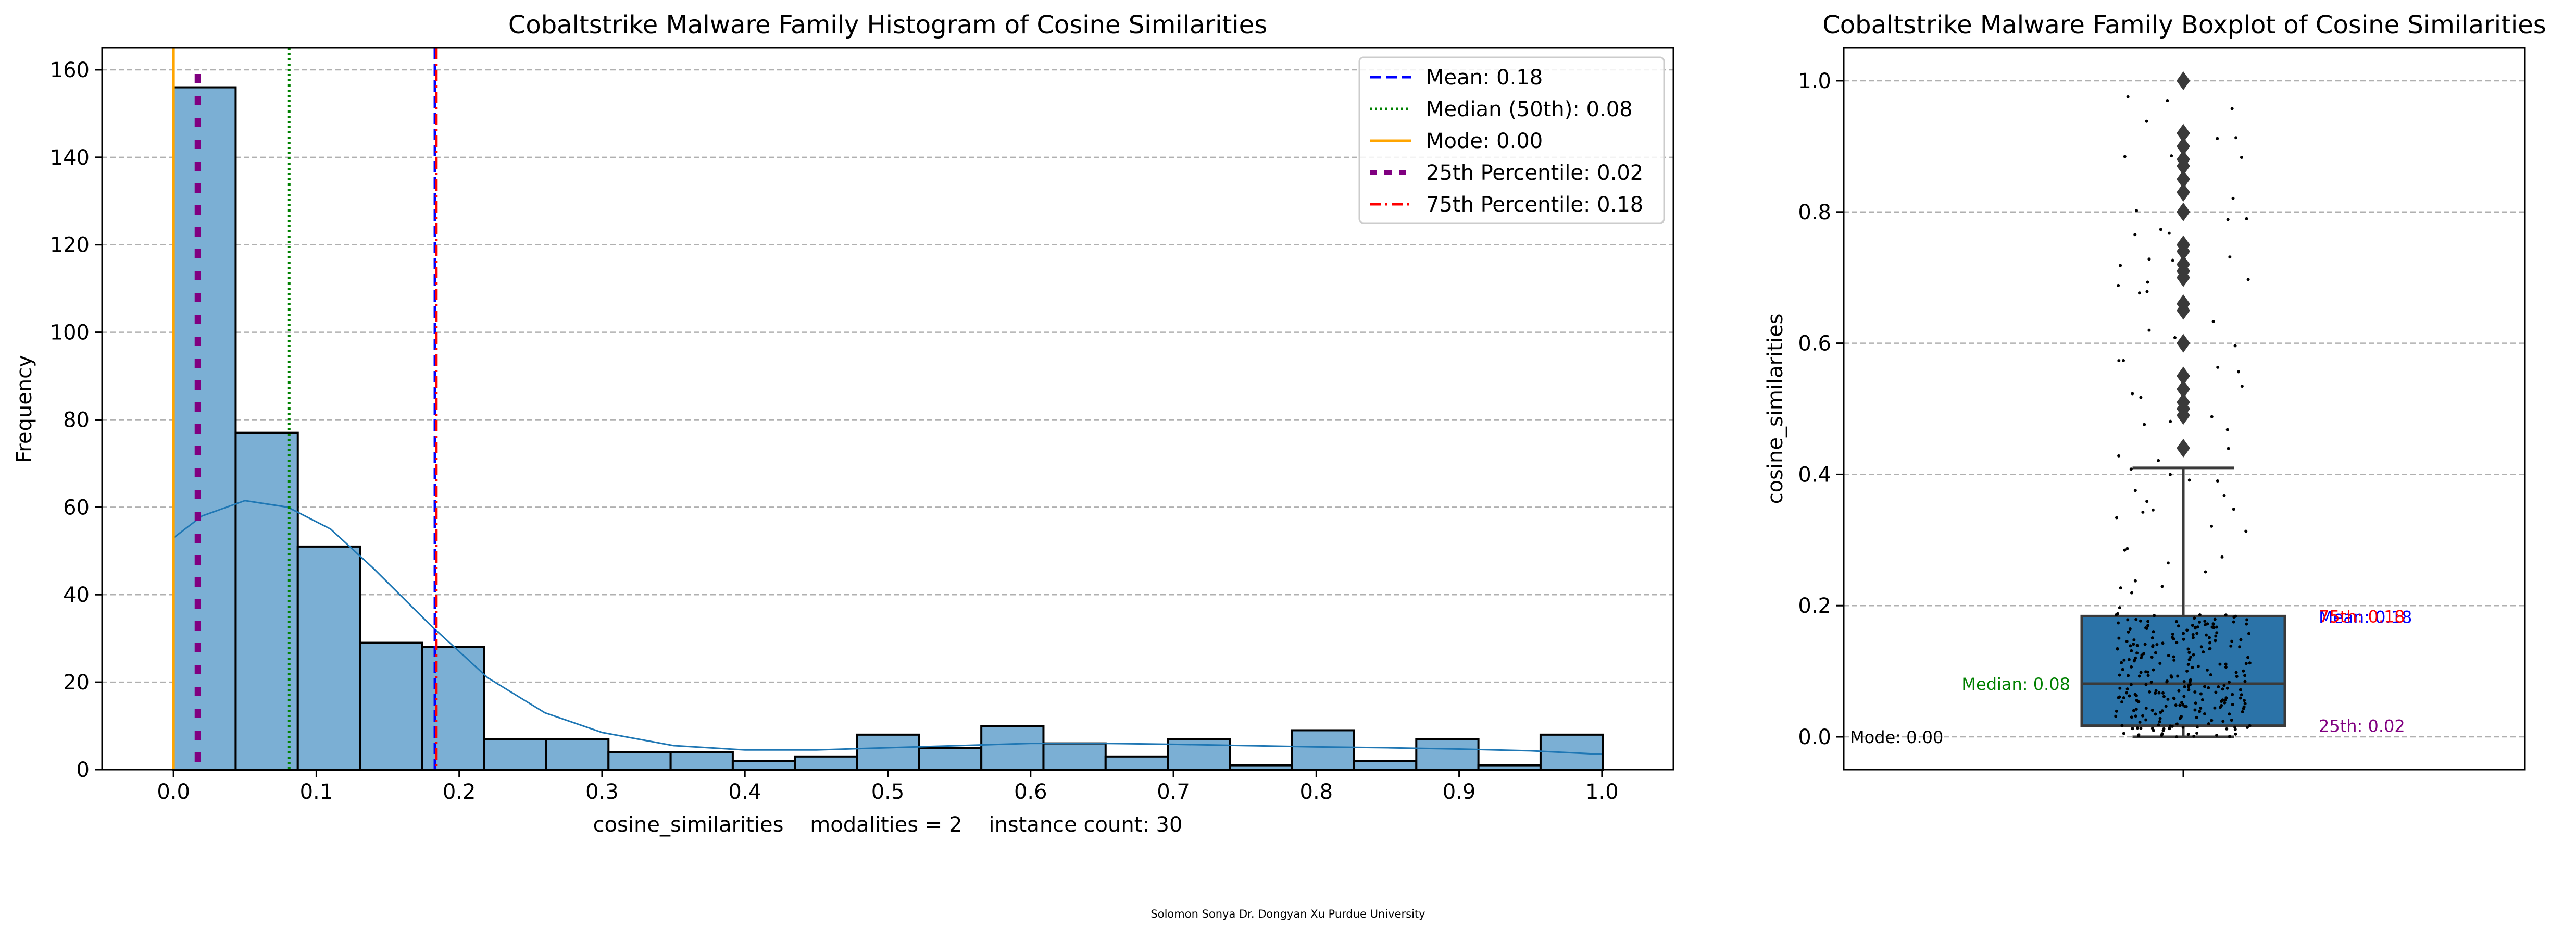 Image resolution: width=2576 pixels, height=939 pixels. I want to click on y-tick-label: 1.0, so click(1814, 81).